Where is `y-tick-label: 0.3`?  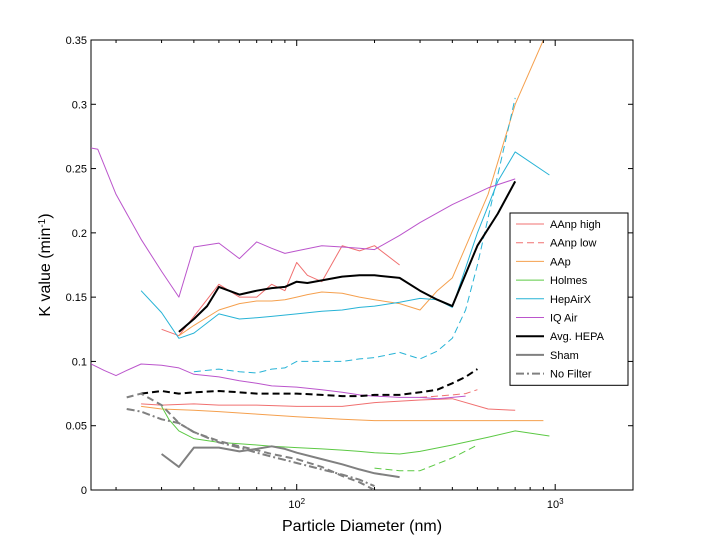
y-tick-label: 0.3 is located at coordinates (79, 105).